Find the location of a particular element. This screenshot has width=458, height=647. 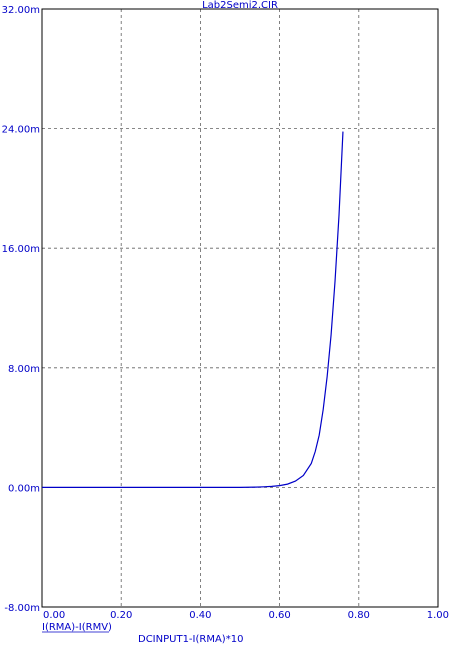

x-axis-tick-labels: 0.00 0.20 0.40 0.60 0.80 1.00 is located at coordinates (246, 615).